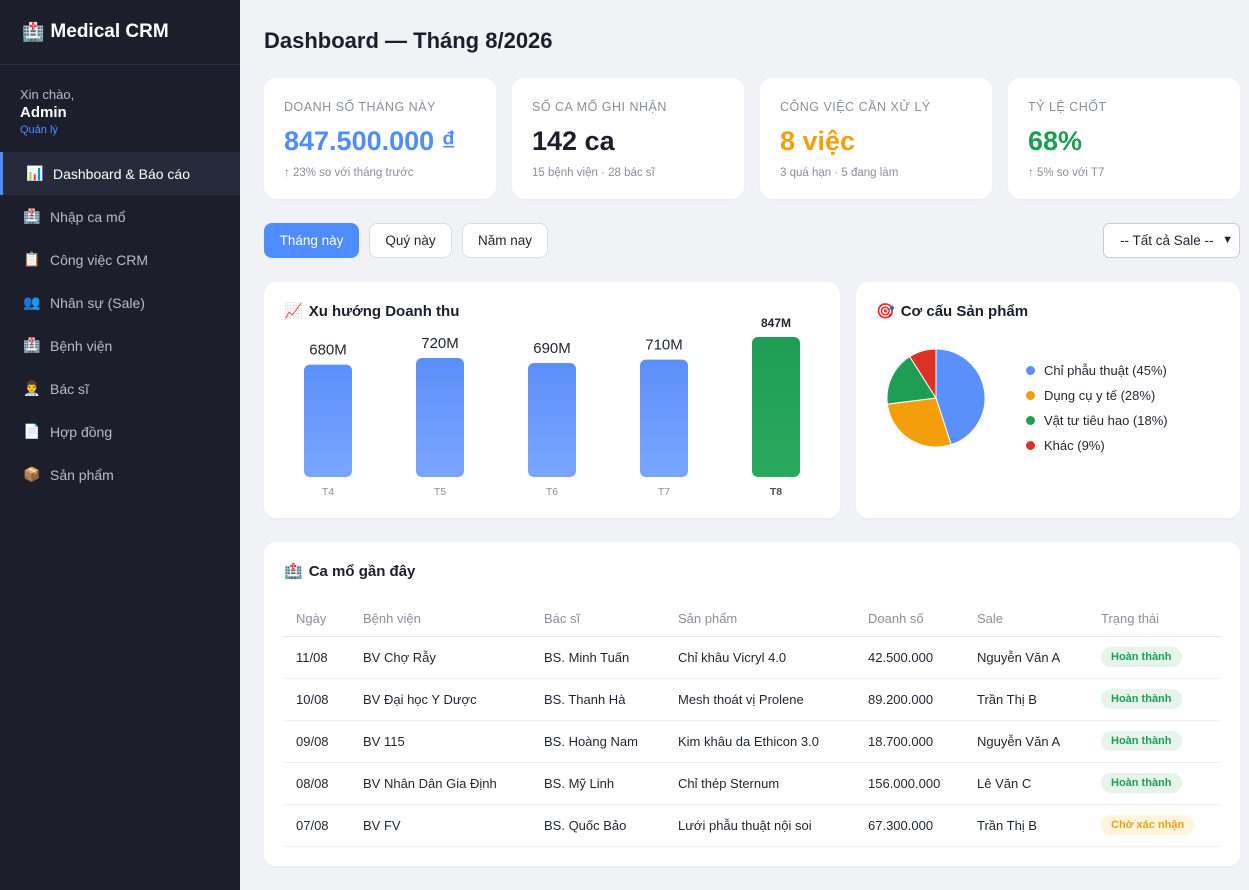 This screenshot has height=890, width=1249. What do you see at coordinates (761, 741) in the screenshot?
I see `cell-product: Kim khâu da Ethicon 3.0` at bounding box center [761, 741].